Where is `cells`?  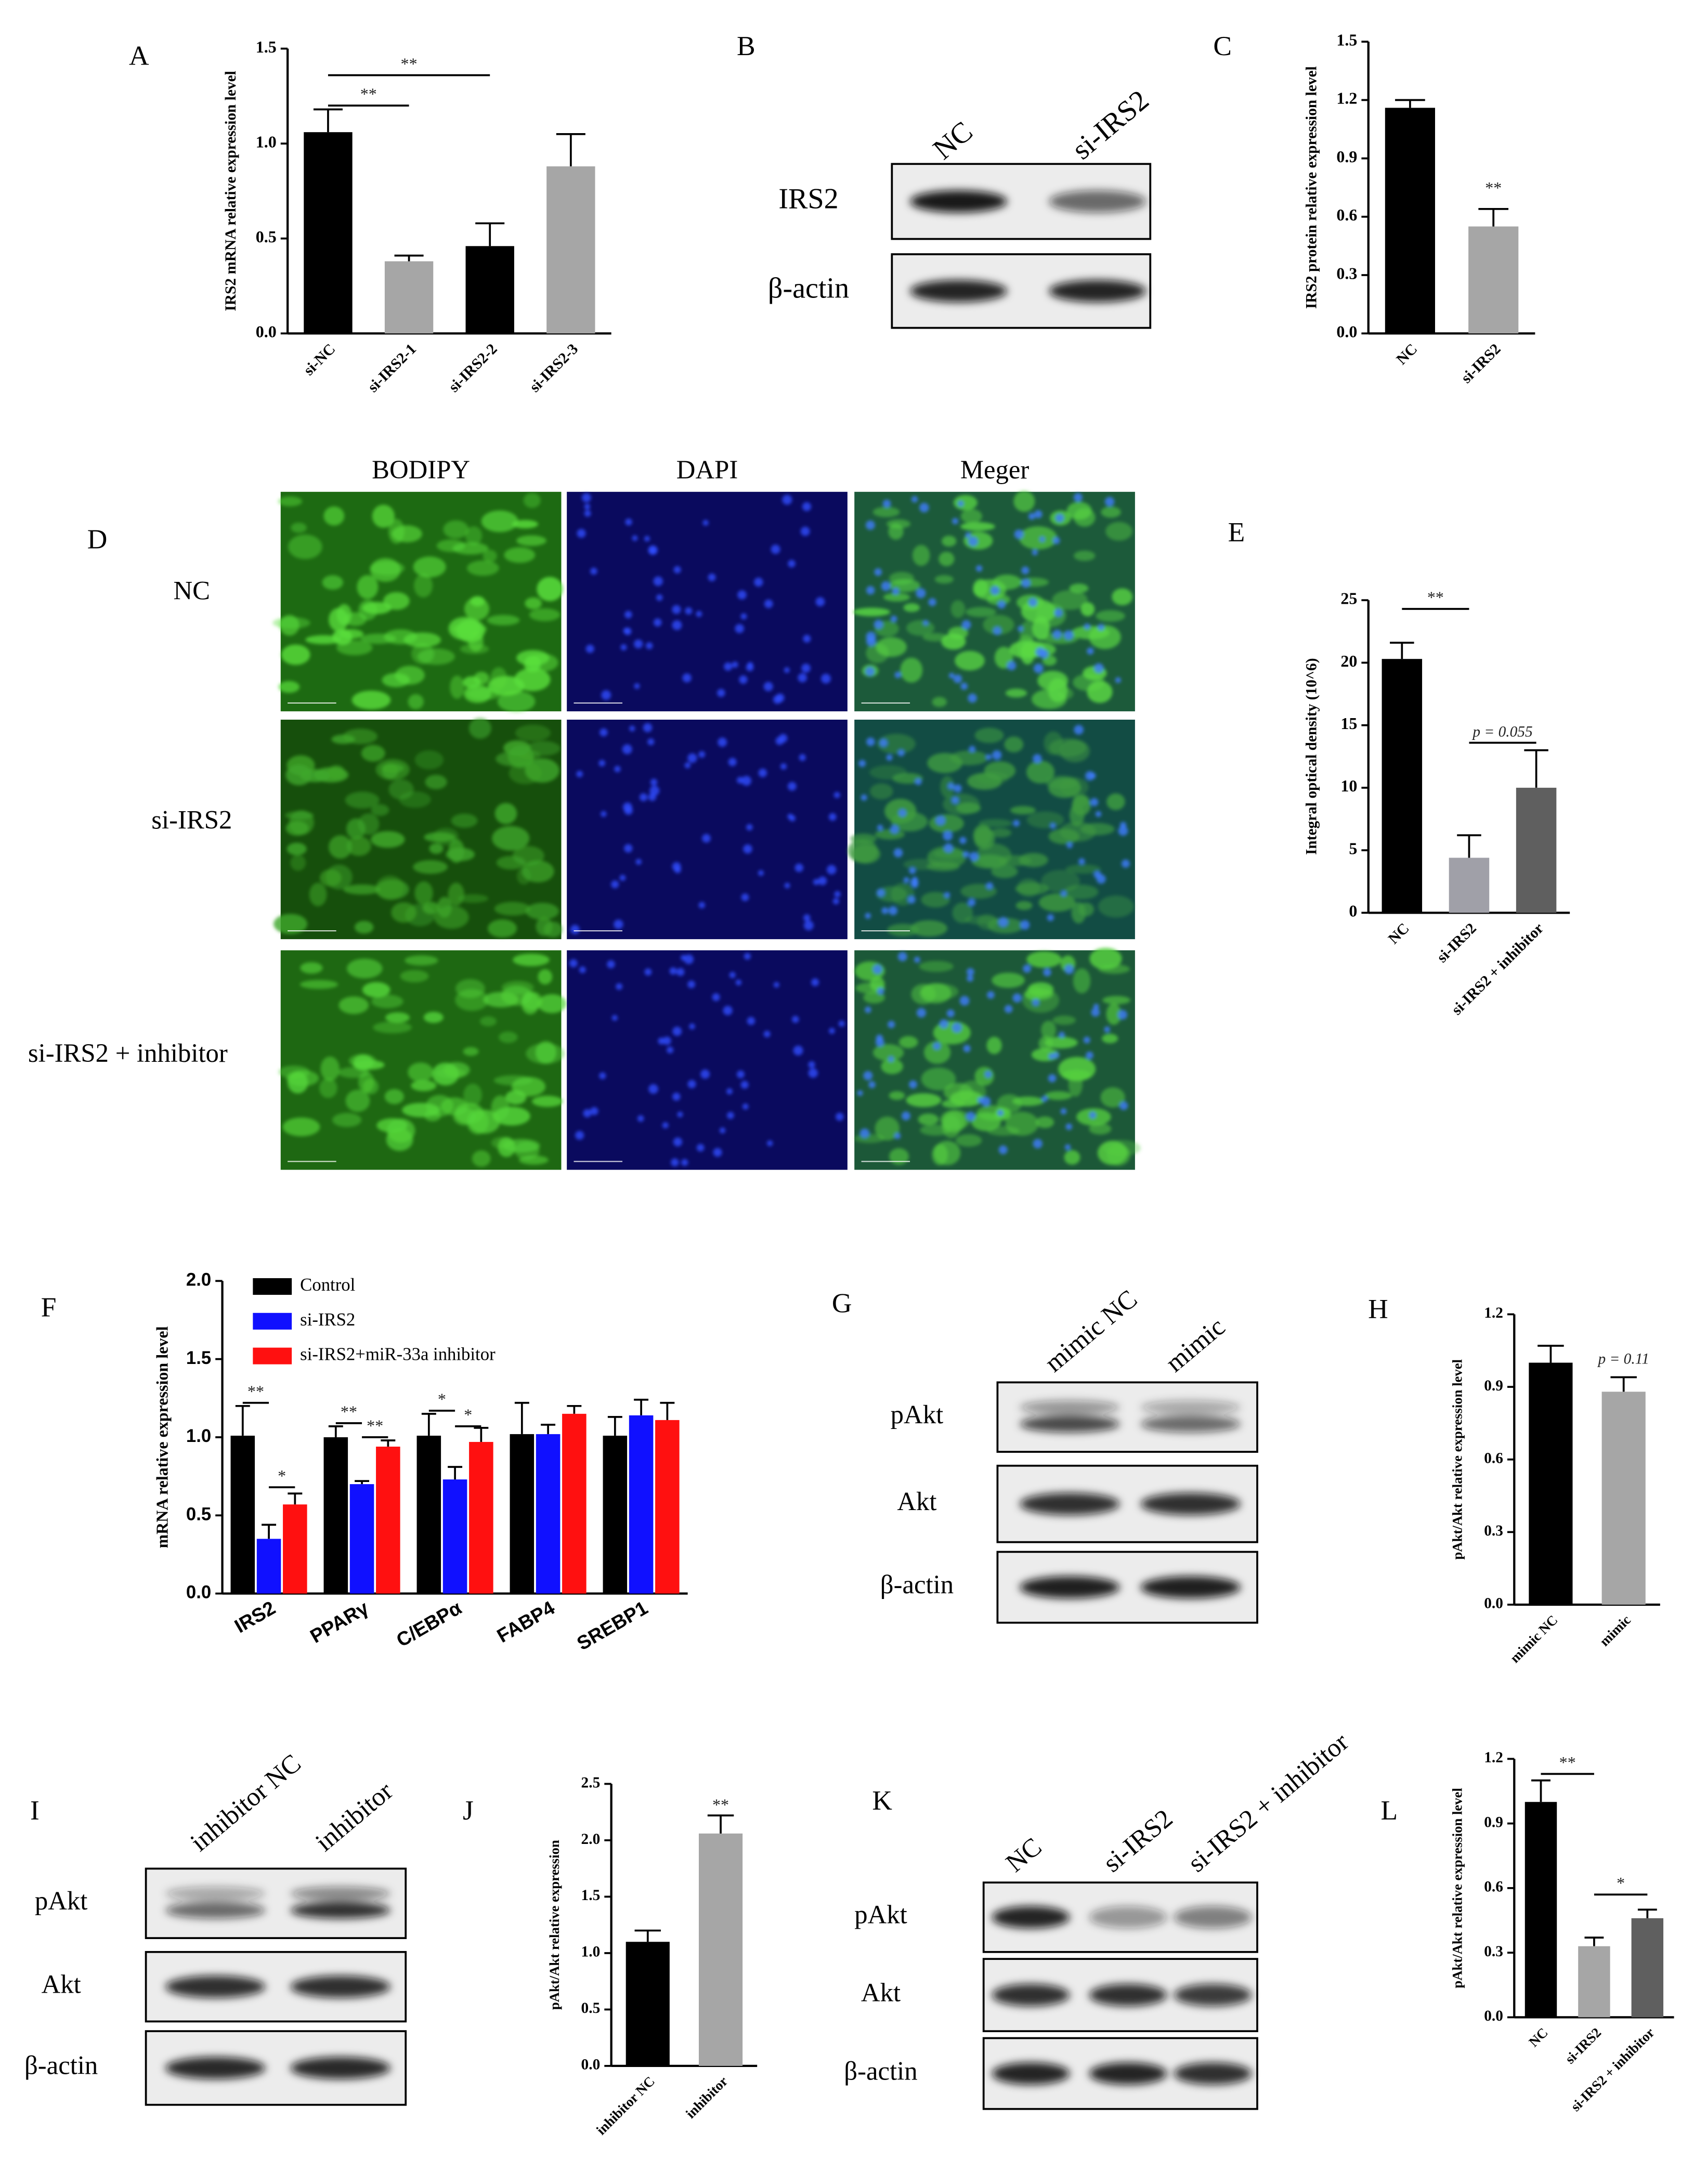
cells is located at coordinates (704, 599).